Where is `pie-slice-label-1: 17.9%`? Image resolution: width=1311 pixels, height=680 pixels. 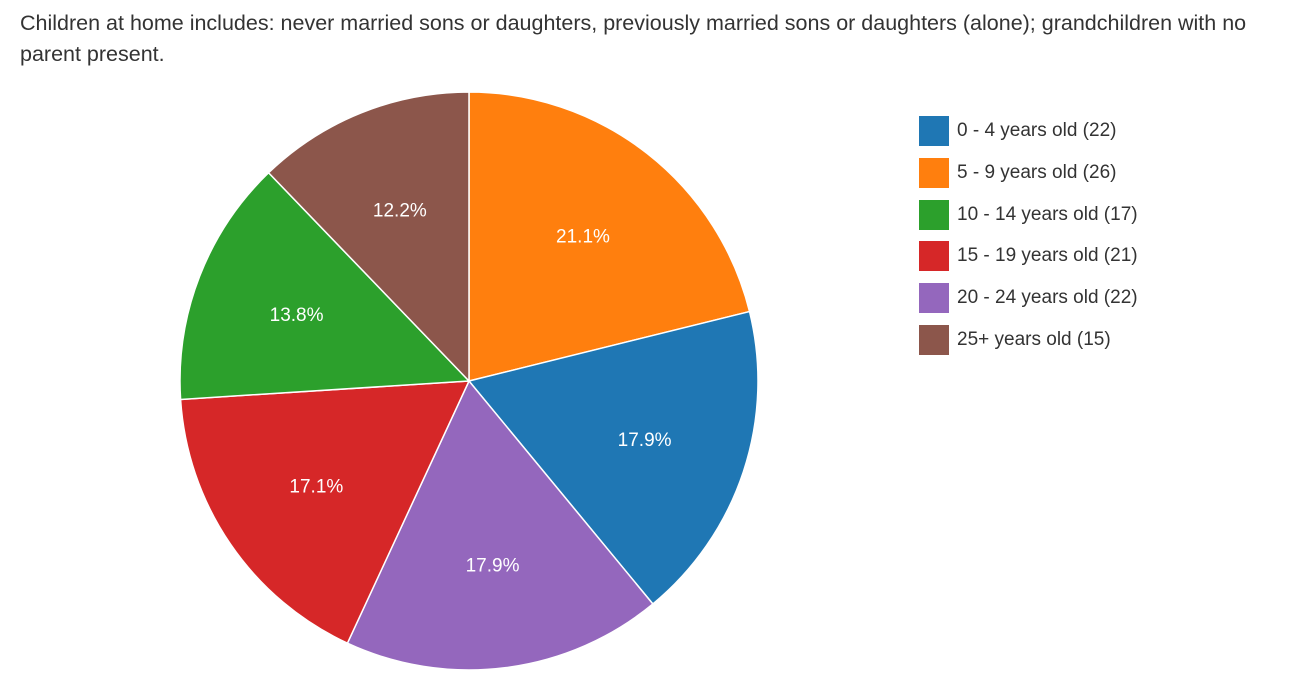 pie-slice-label-1: 17.9% is located at coordinates (645, 440).